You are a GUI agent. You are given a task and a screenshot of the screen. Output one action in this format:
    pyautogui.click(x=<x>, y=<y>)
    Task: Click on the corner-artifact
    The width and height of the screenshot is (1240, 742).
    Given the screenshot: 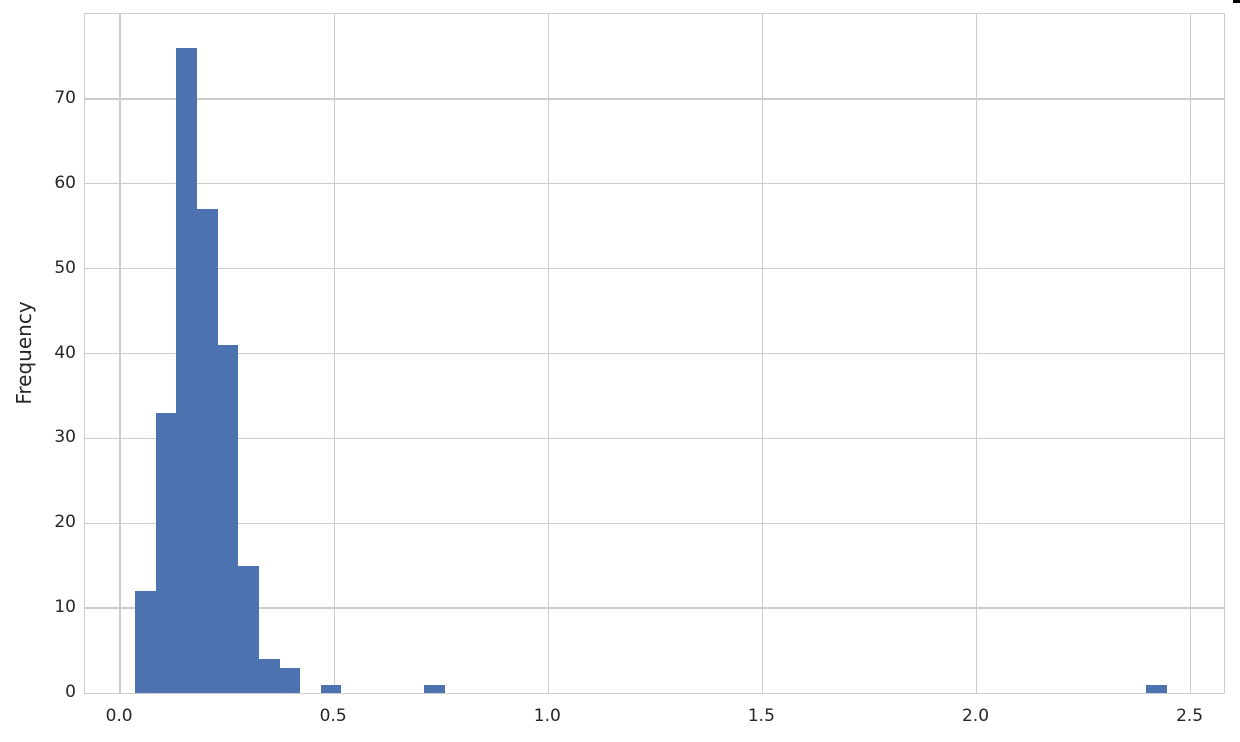 What is the action you would take?
    pyautogui.click(x=1236, y=1)
    